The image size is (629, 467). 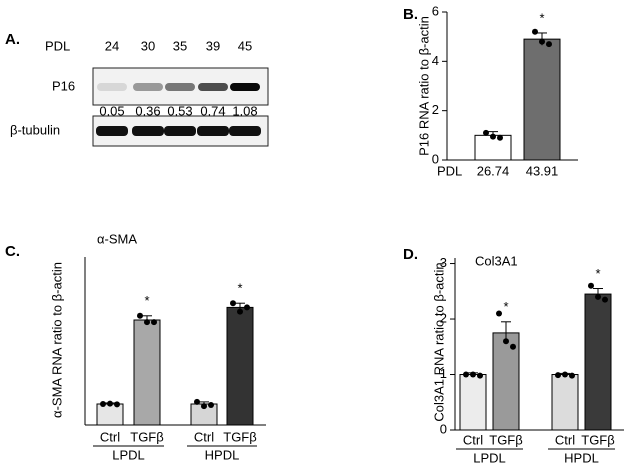 I want to click on lane-label: 39, so click(x=213, y=45).